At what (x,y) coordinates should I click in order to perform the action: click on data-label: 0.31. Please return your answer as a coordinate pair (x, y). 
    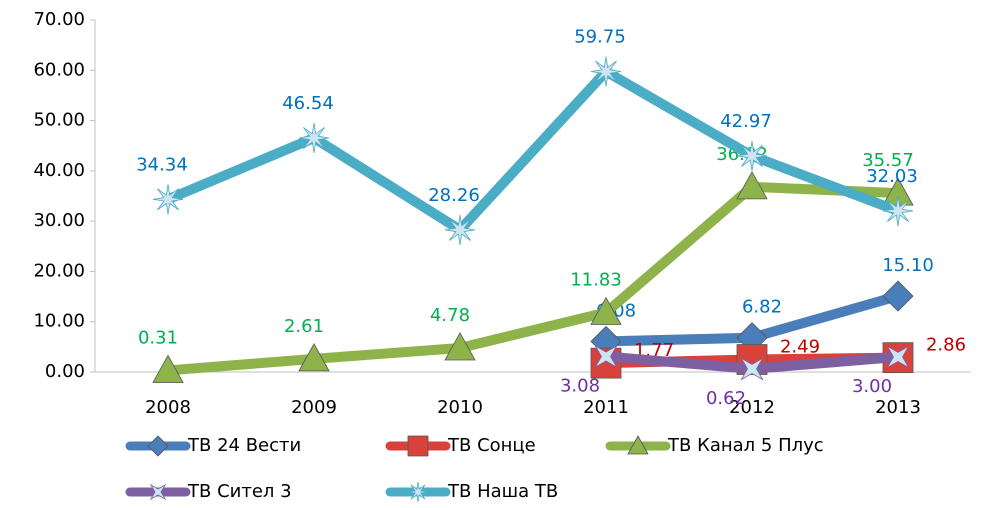
    Looking at the image, I should click on (158, 337).